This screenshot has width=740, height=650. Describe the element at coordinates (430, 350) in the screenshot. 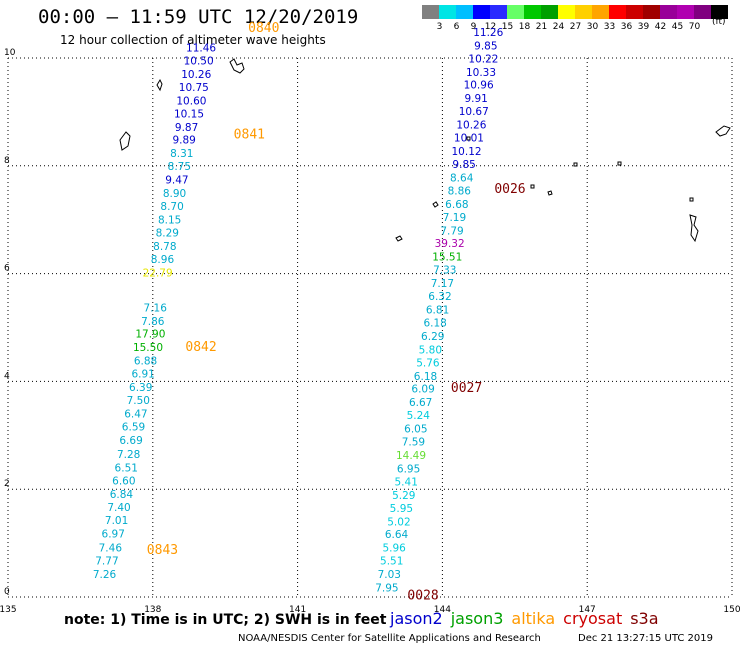

I see `wave-height-label: 5.80` at that location.